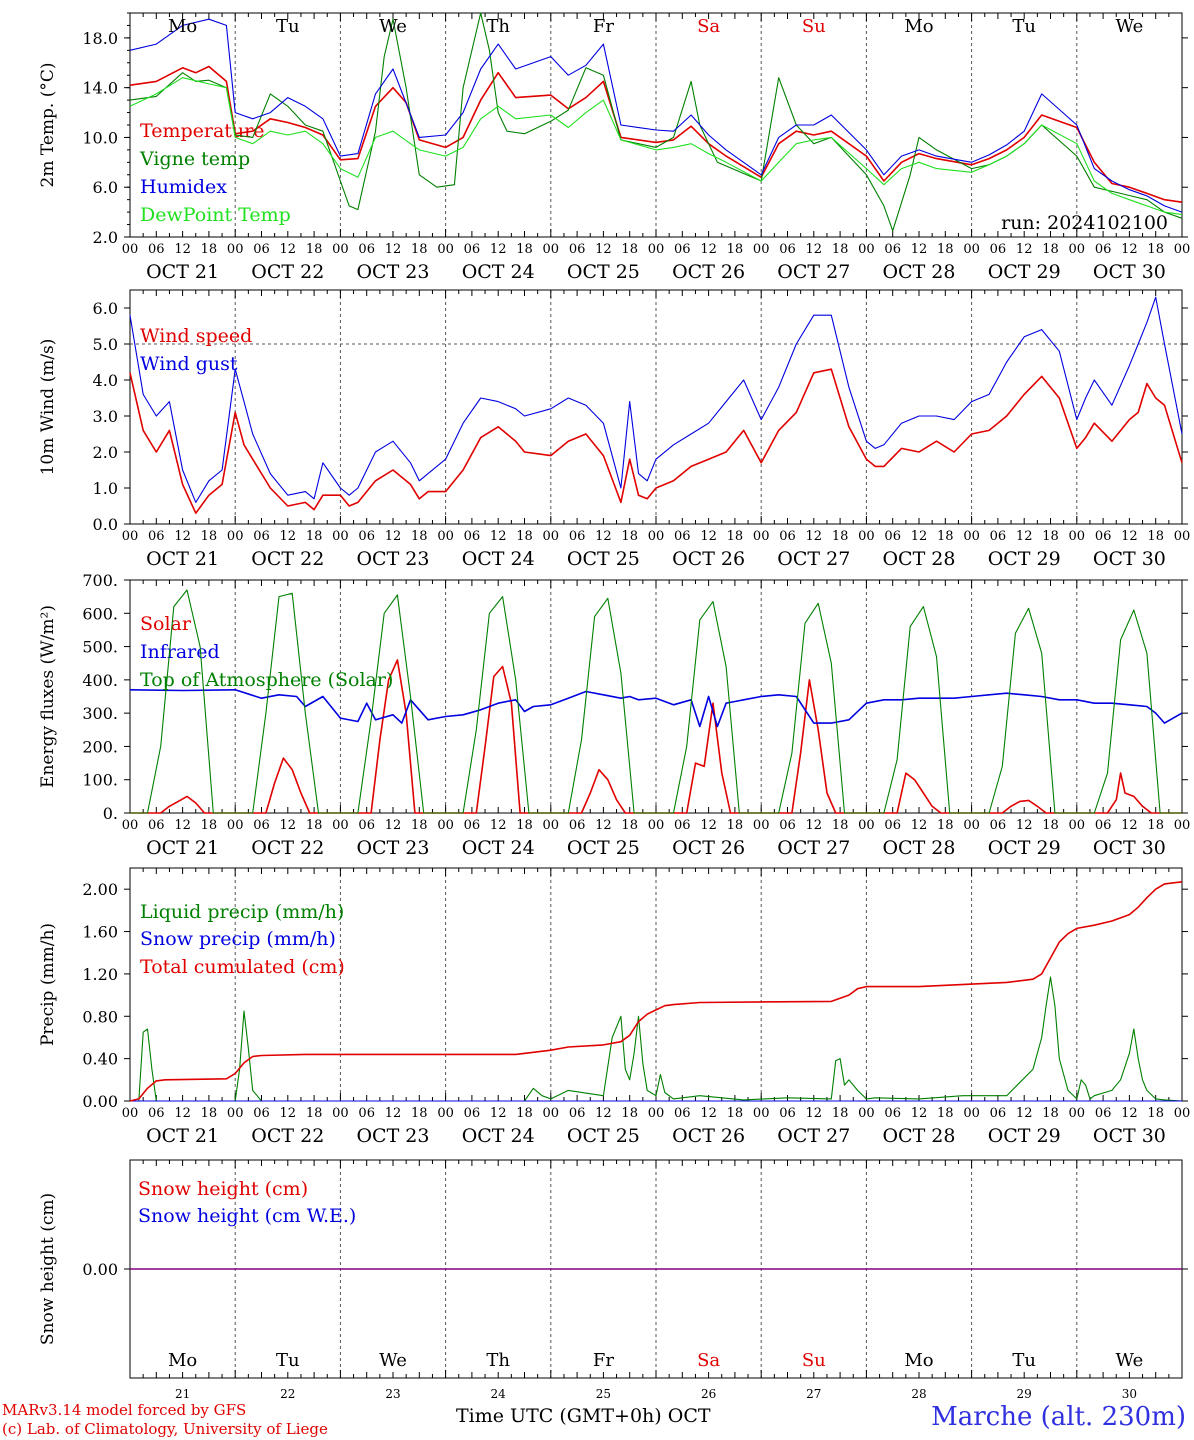  I want to click on y-tick-label: 0.0, so click(105, 524).